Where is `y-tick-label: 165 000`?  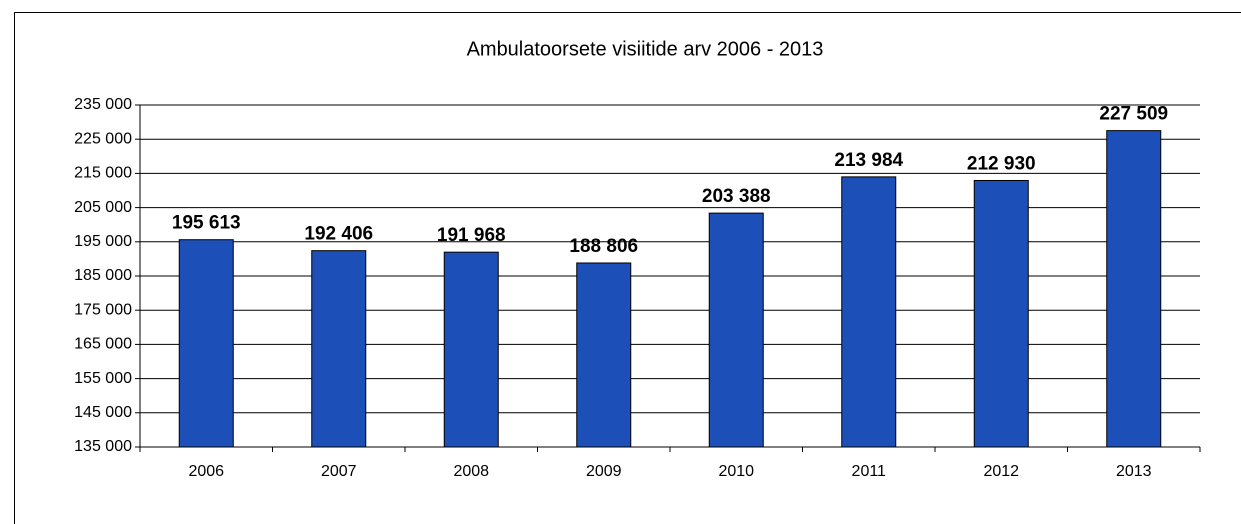 y-tick-label: 165 000 is located at coordinates (103, 344).